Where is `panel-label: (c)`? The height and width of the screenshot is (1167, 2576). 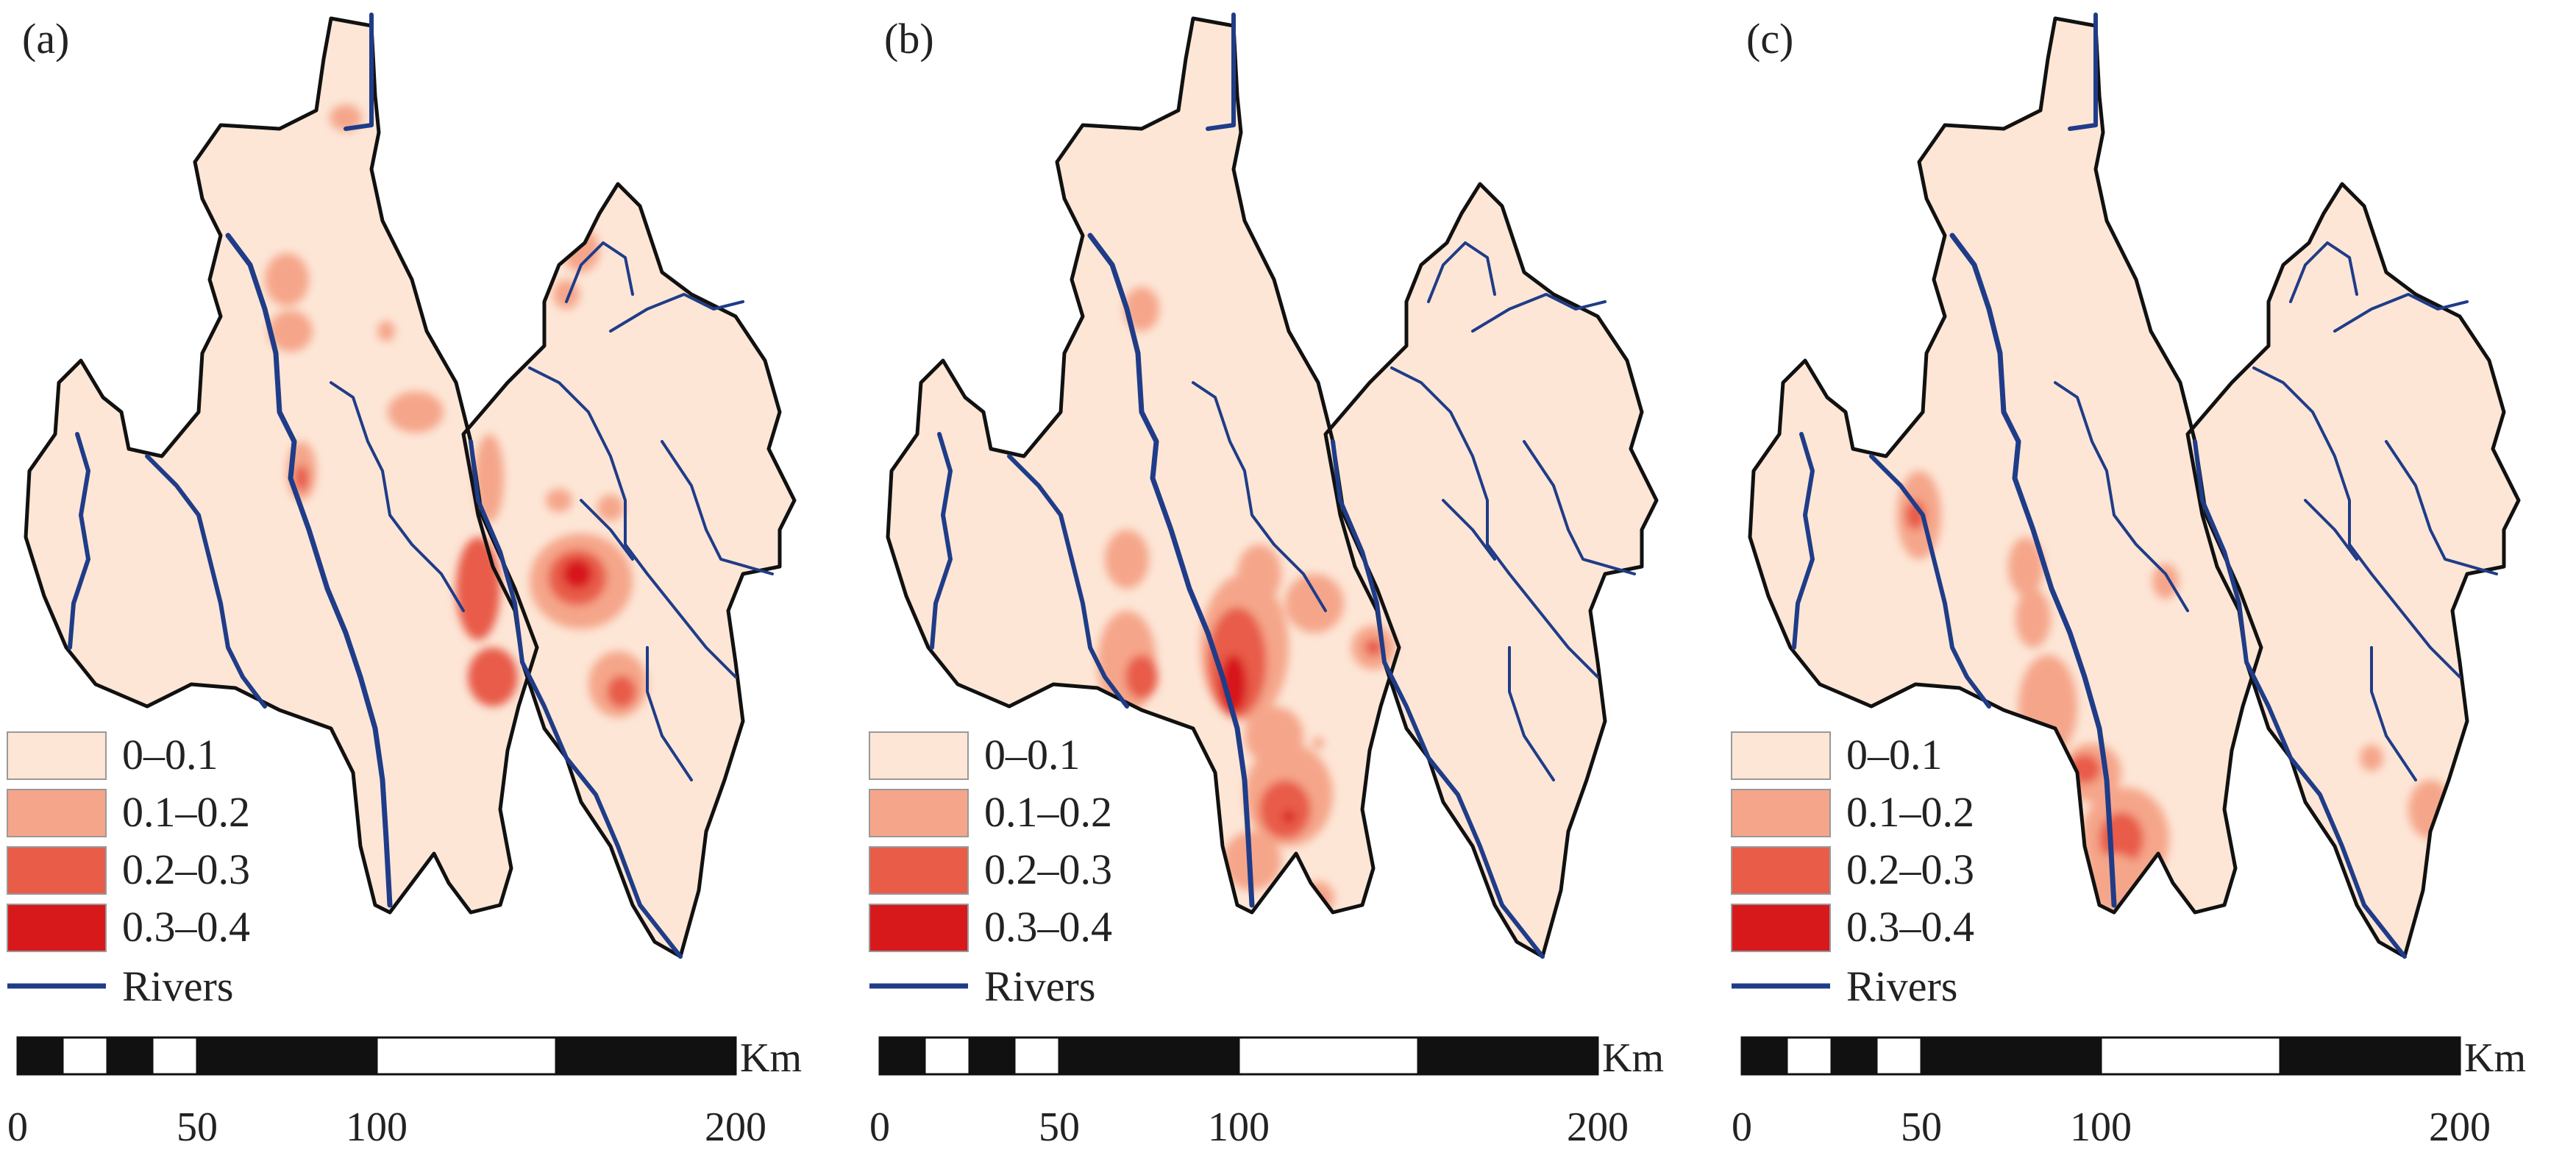
panel-label: (c) is located at coordinates (1769, 39).